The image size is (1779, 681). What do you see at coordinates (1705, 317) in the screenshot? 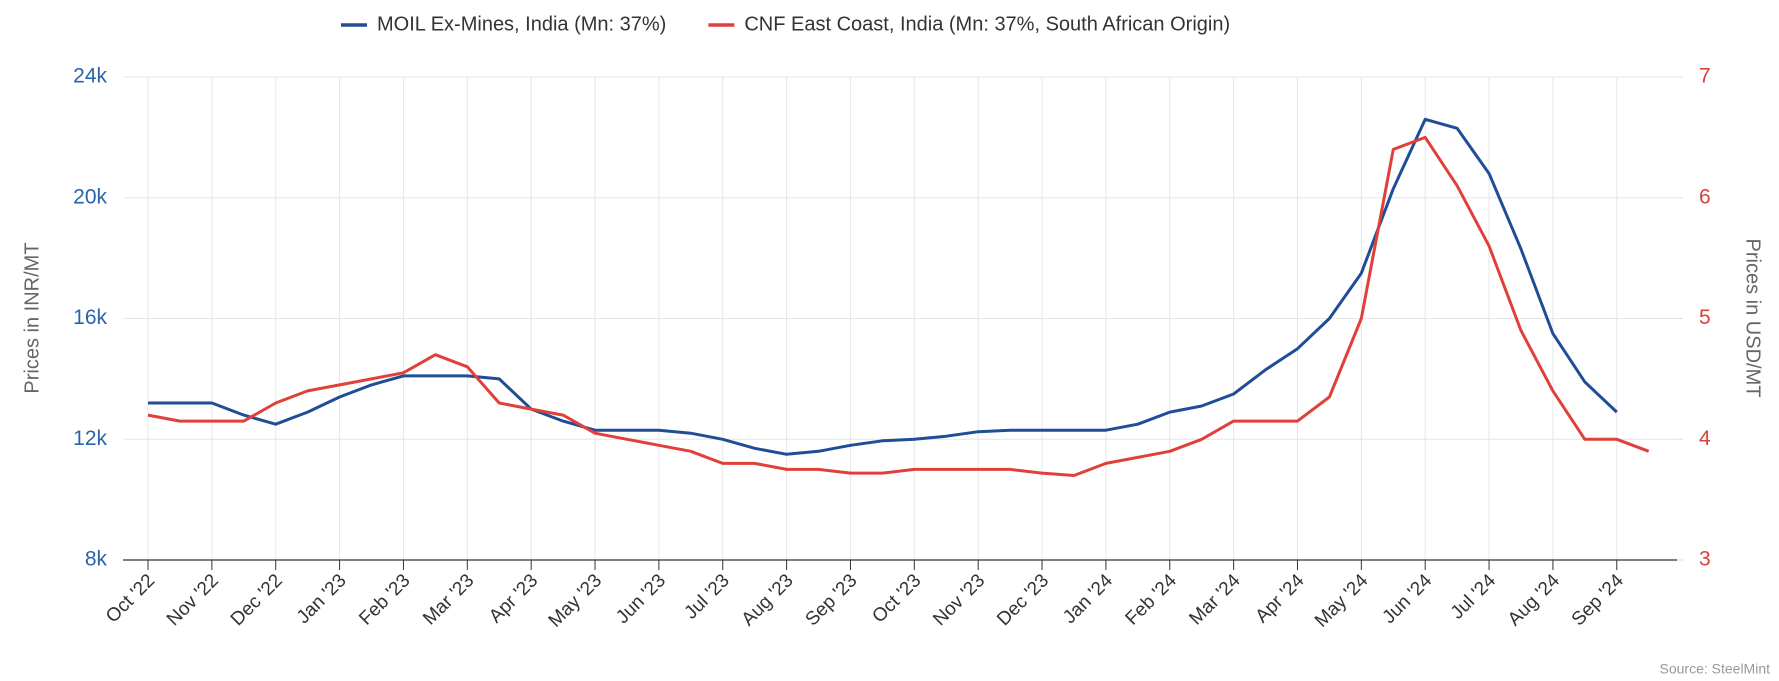
I see `y2-tick-label: 5` at bounding box center [1705, 317].